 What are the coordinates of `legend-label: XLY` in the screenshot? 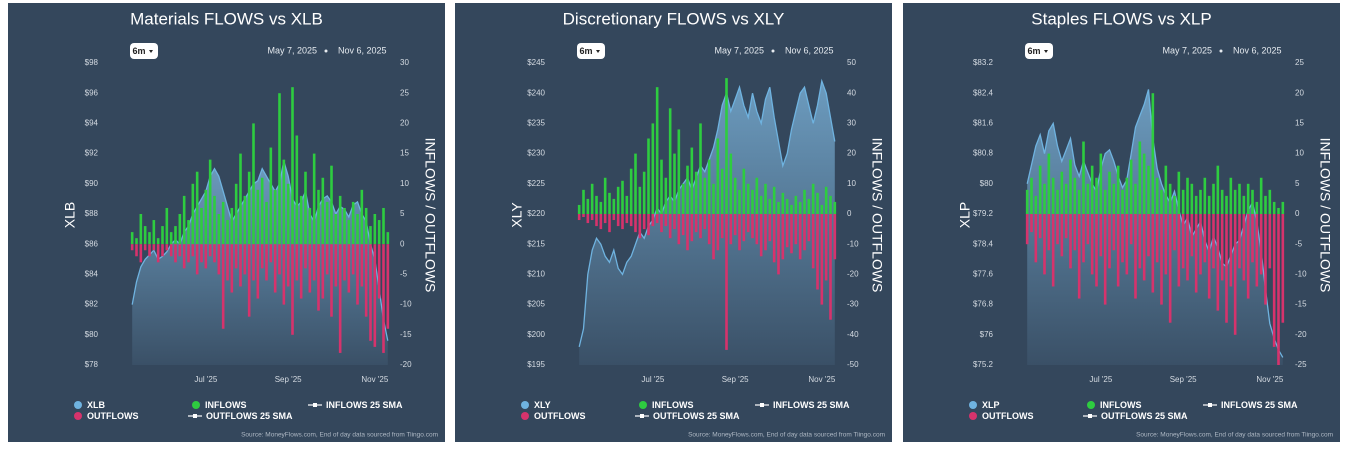 It's located at (542, 405).